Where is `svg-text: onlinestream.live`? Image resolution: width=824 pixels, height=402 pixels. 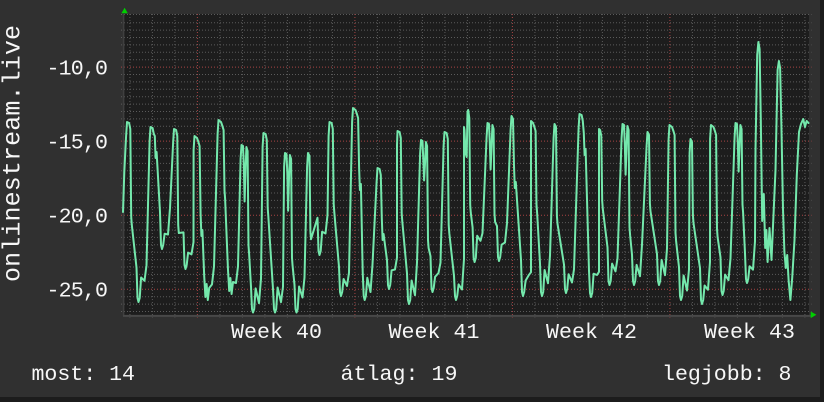
svg-text: onlinestream.live is located at coordinates (14, 153).